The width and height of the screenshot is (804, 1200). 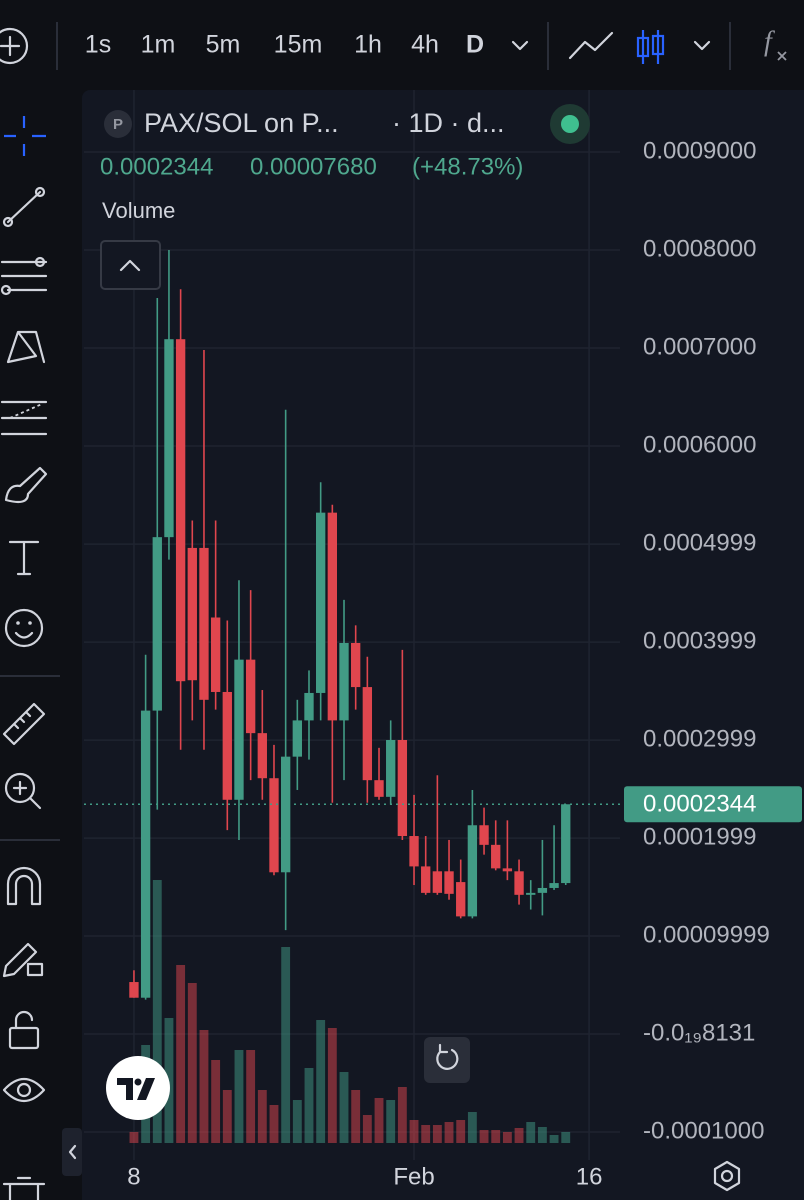 I want to click on interval-button: D, so click(x=475, y=45).